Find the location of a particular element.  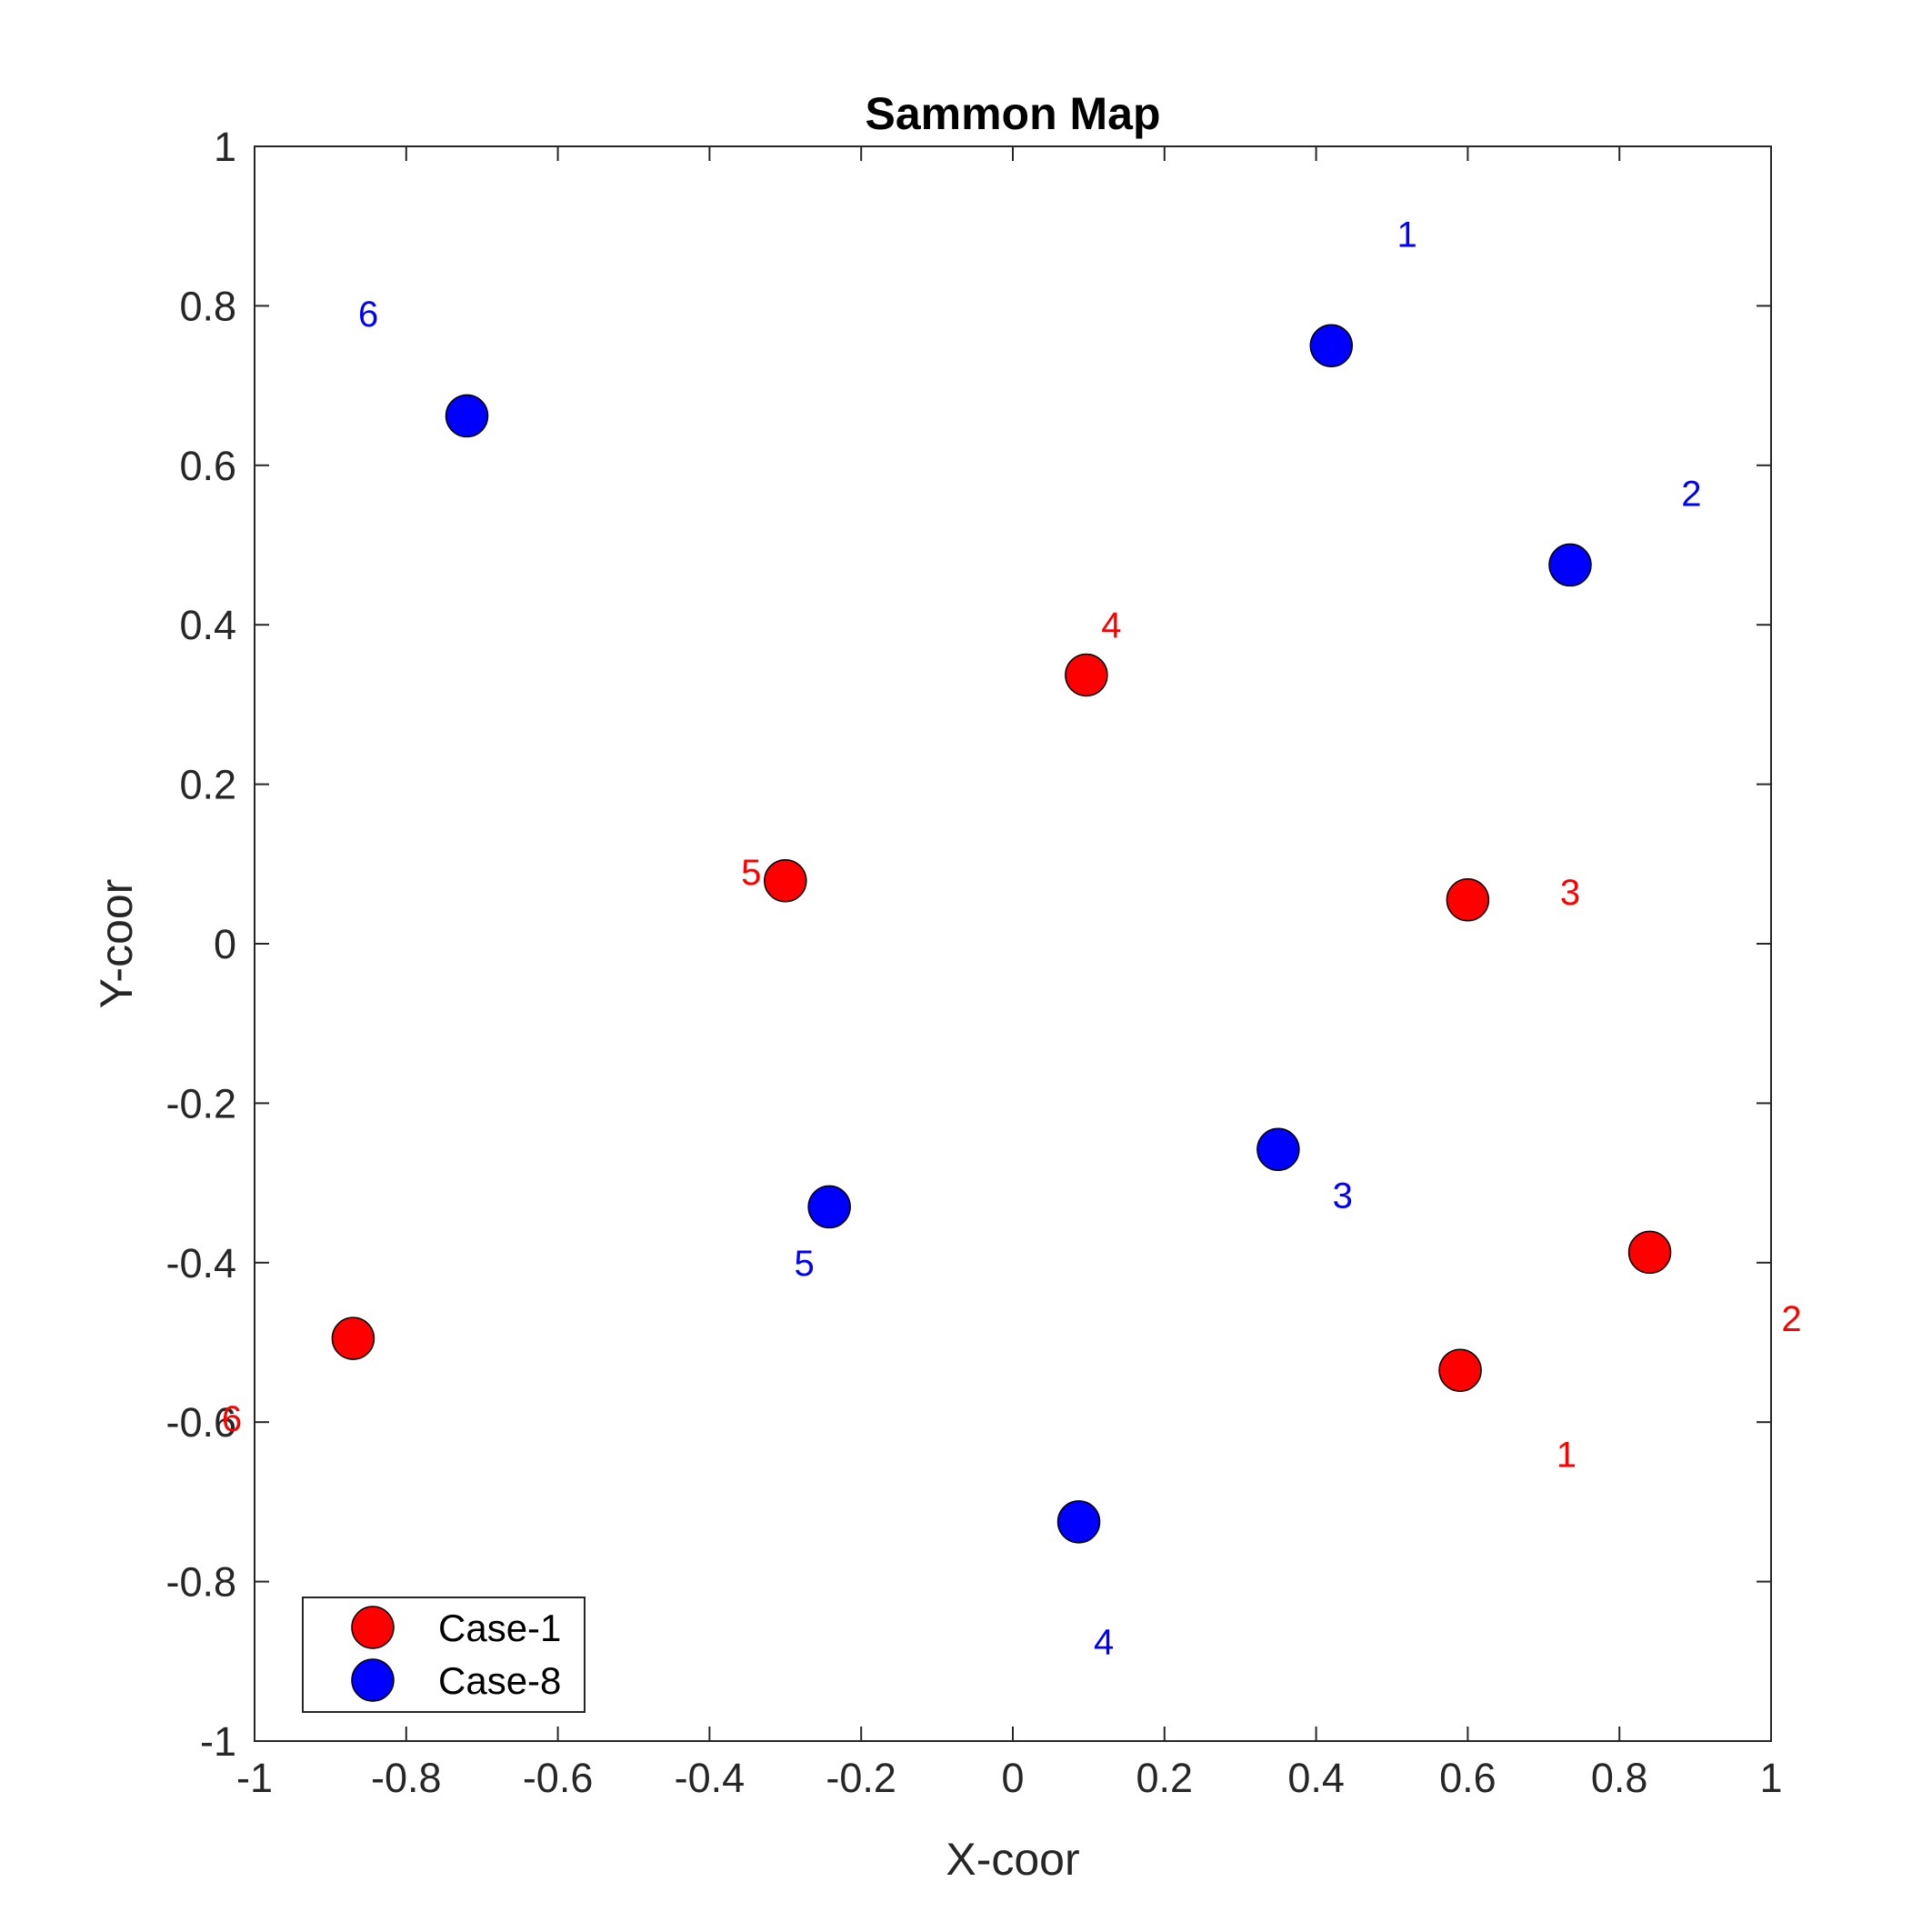

x-tick-label: -0.4 is located at coordinates (710, 1778).